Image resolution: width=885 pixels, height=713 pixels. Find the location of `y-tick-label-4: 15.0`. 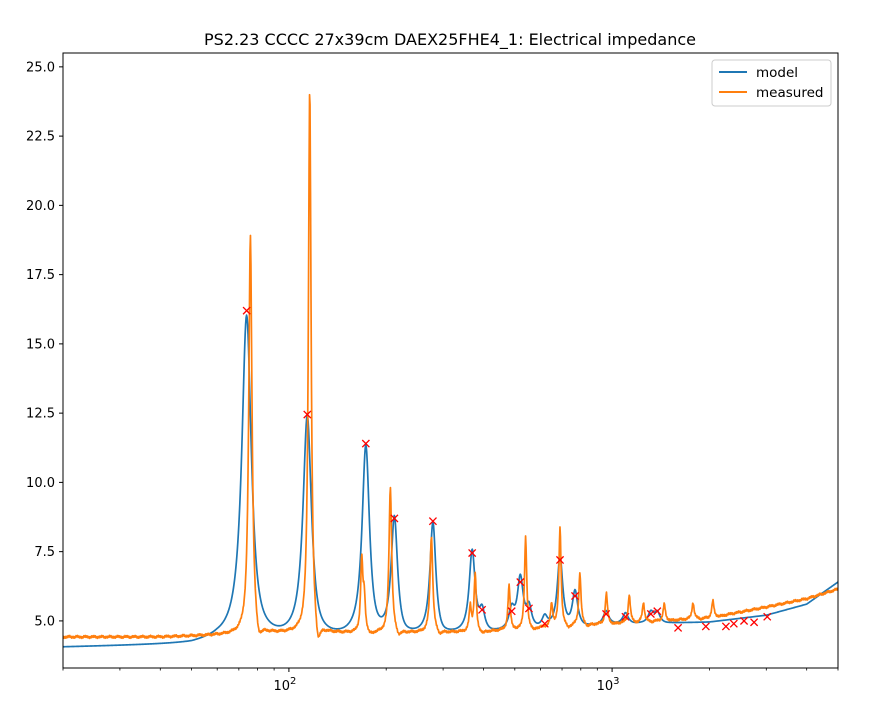

y-tick-label-4: 15.0 is located at coordinates (40, 344).